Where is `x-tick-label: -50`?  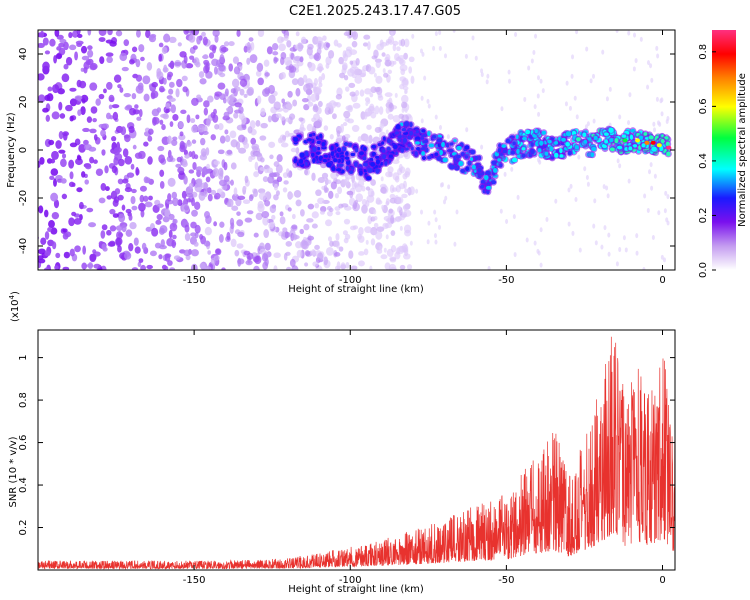 x-tick-label: -50 is located at coordinates (506, 580).